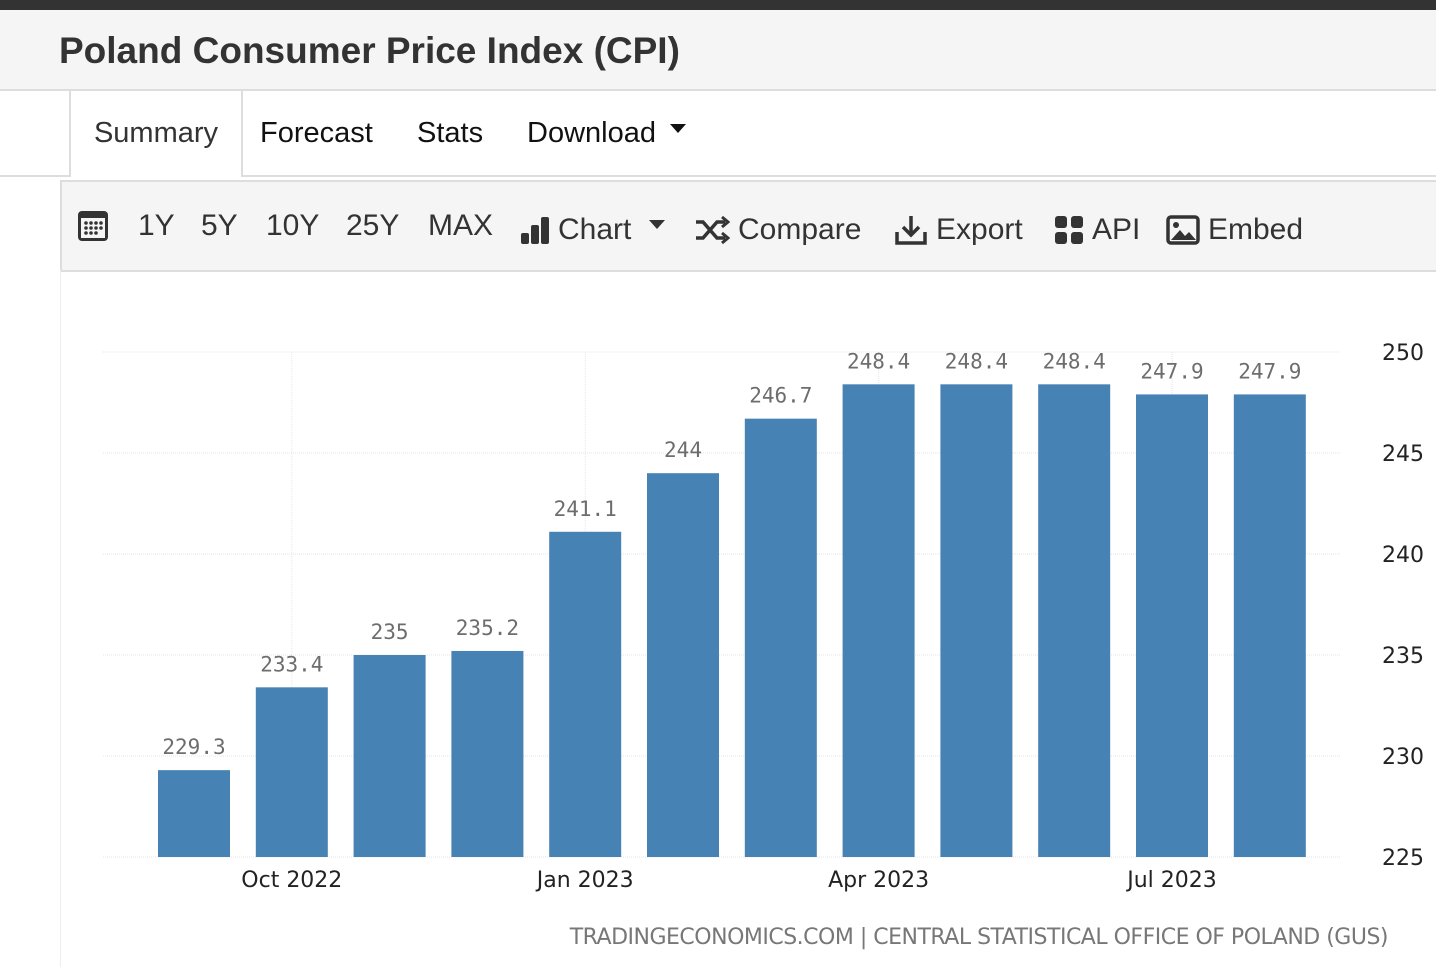 The width and height of the screenshot is (1436, 967). What do you see at coordinates (219, 225) in the screenshot?
I see `range-5y-button: 5Y` at bounding box center [219, 225].